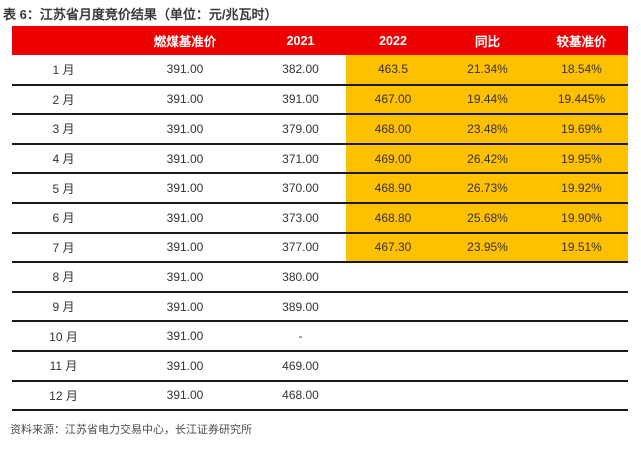  I want to click on cell-2021: 389.00, so click(300, 307).